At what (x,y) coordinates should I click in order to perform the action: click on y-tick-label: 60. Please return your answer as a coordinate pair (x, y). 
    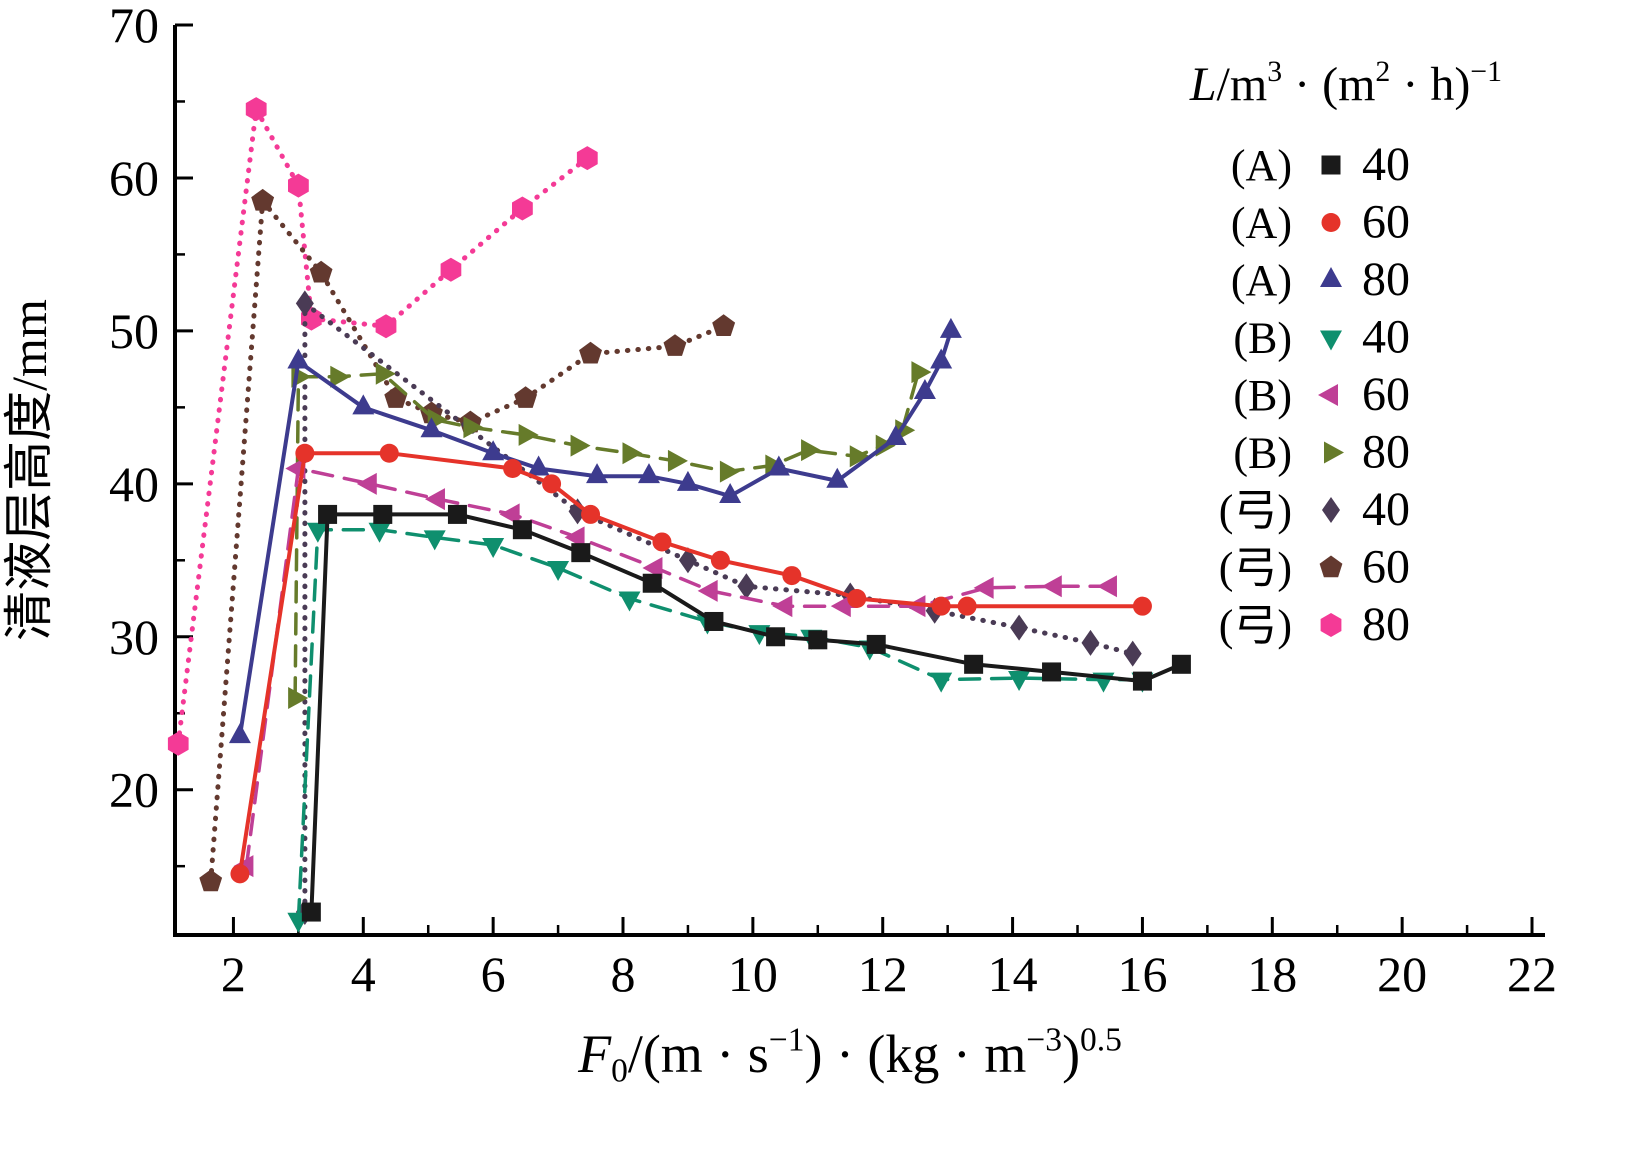
    Looking at the image, I should click on (134, 178).